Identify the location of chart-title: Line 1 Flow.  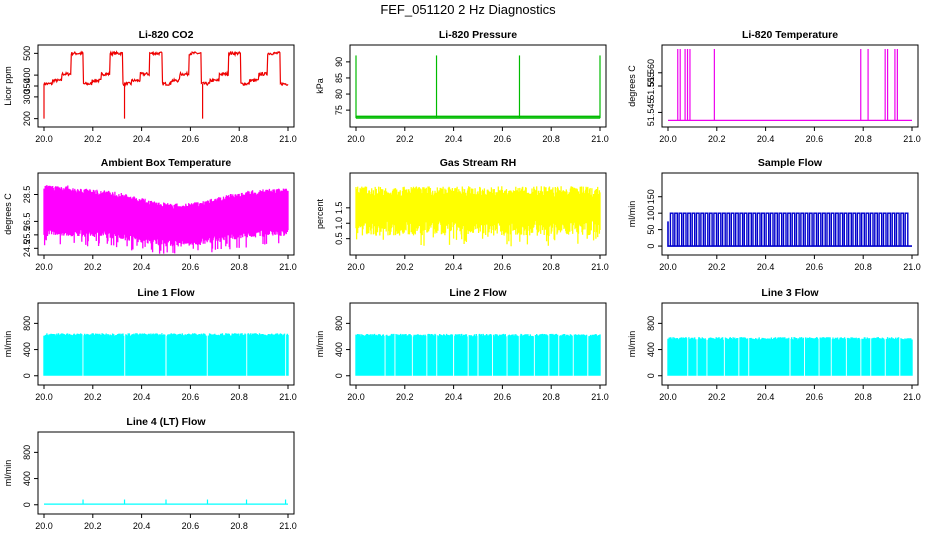
(166, 293).